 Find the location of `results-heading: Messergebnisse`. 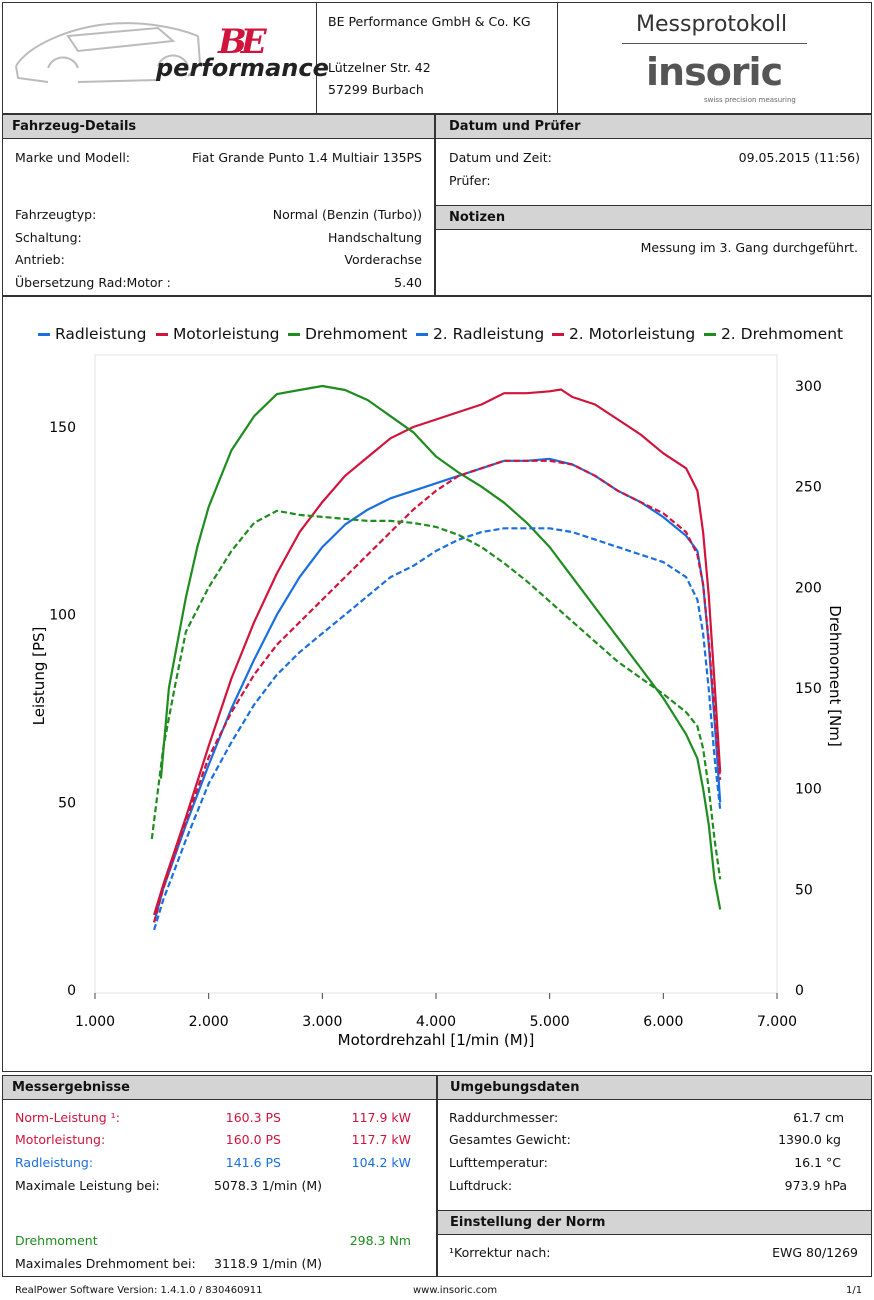

results-heading: Messergebnisse is located at coordinates (219, 1088).